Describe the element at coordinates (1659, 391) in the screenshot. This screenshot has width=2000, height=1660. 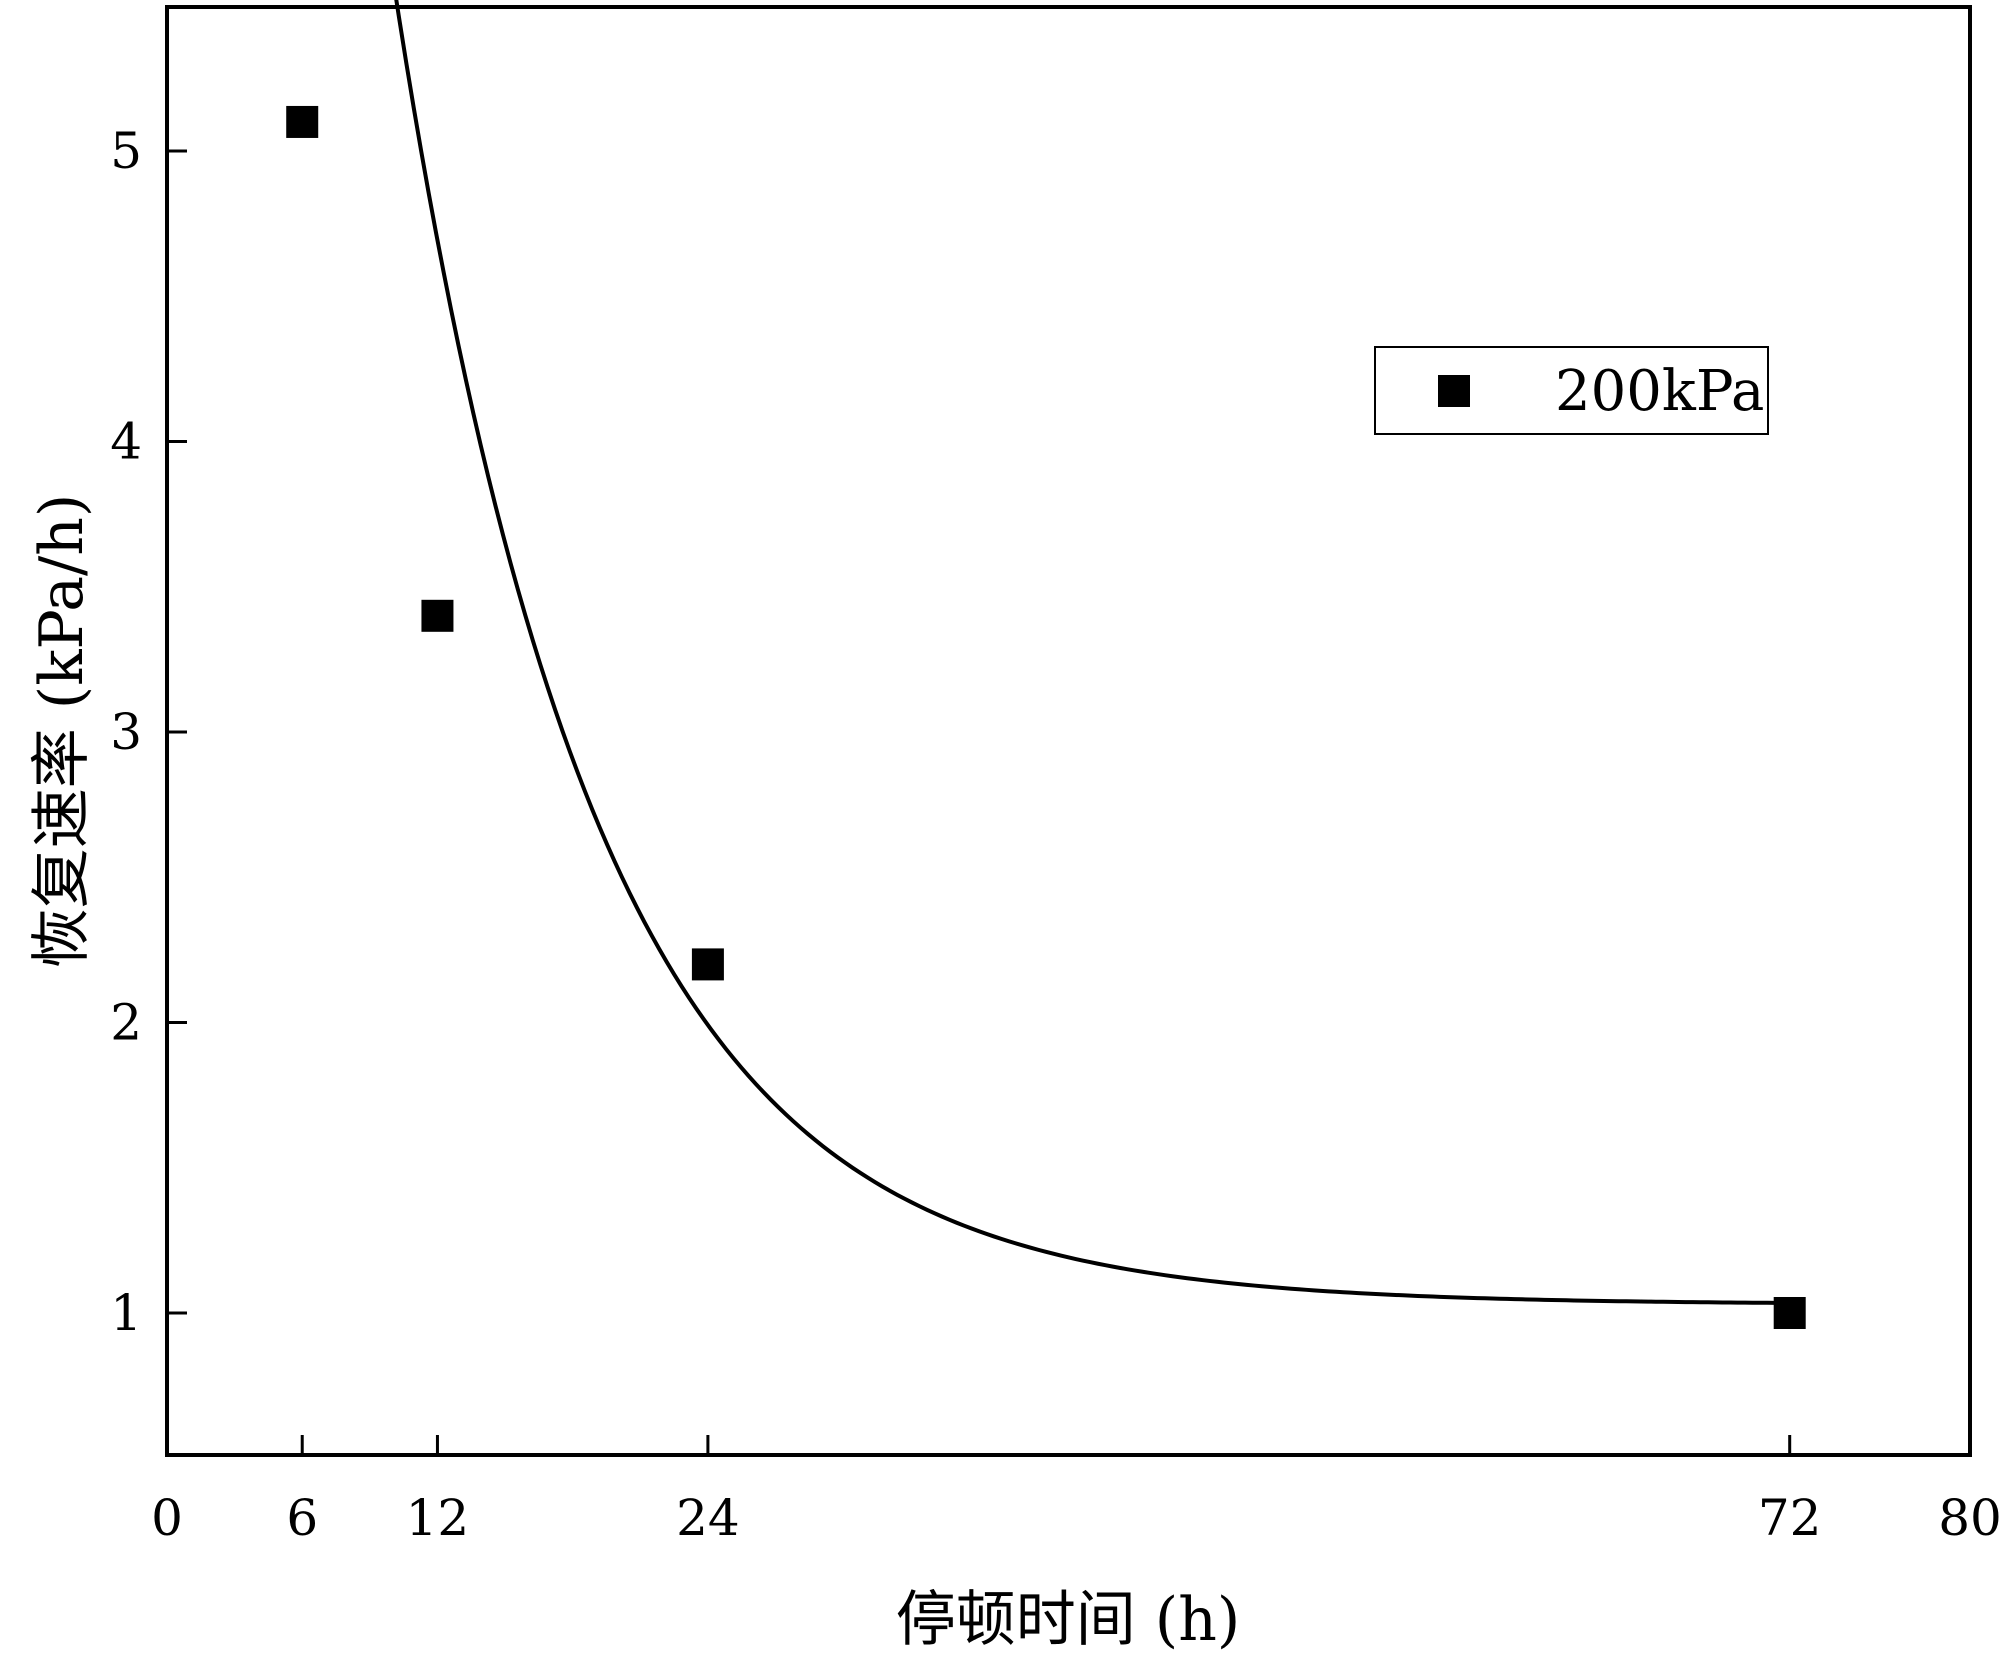
I see `legend-label: 200kPa` at that location.